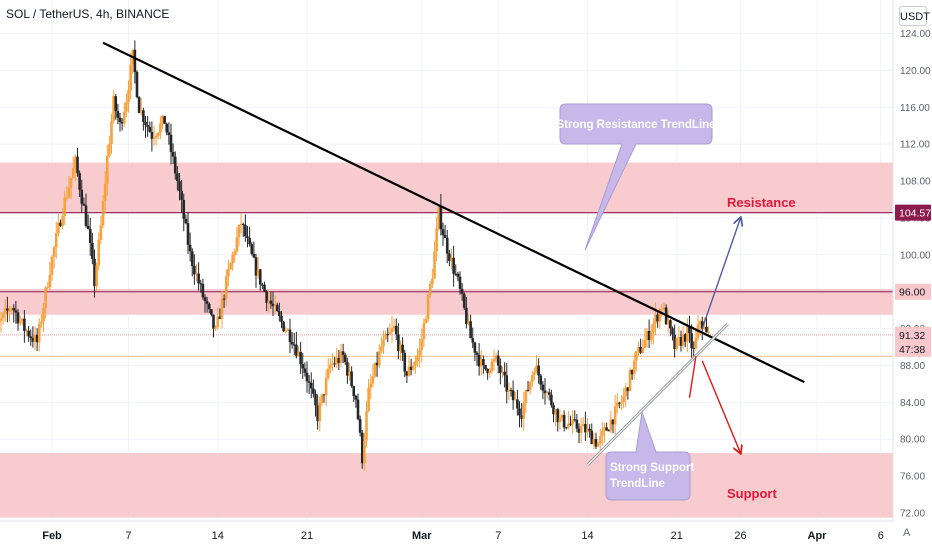 Image resolution: width=932 pixels, height=550 pixels. What do you see at coordinates (907, 533) in the screenshot?
I see `auto-scale-button: A` at bounding box center [907, 533].